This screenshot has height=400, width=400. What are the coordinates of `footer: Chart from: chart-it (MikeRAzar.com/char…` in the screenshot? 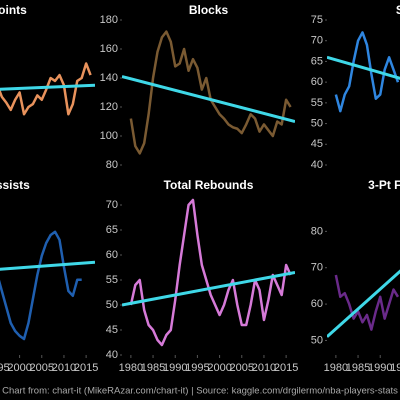 It's located at (200, 391).